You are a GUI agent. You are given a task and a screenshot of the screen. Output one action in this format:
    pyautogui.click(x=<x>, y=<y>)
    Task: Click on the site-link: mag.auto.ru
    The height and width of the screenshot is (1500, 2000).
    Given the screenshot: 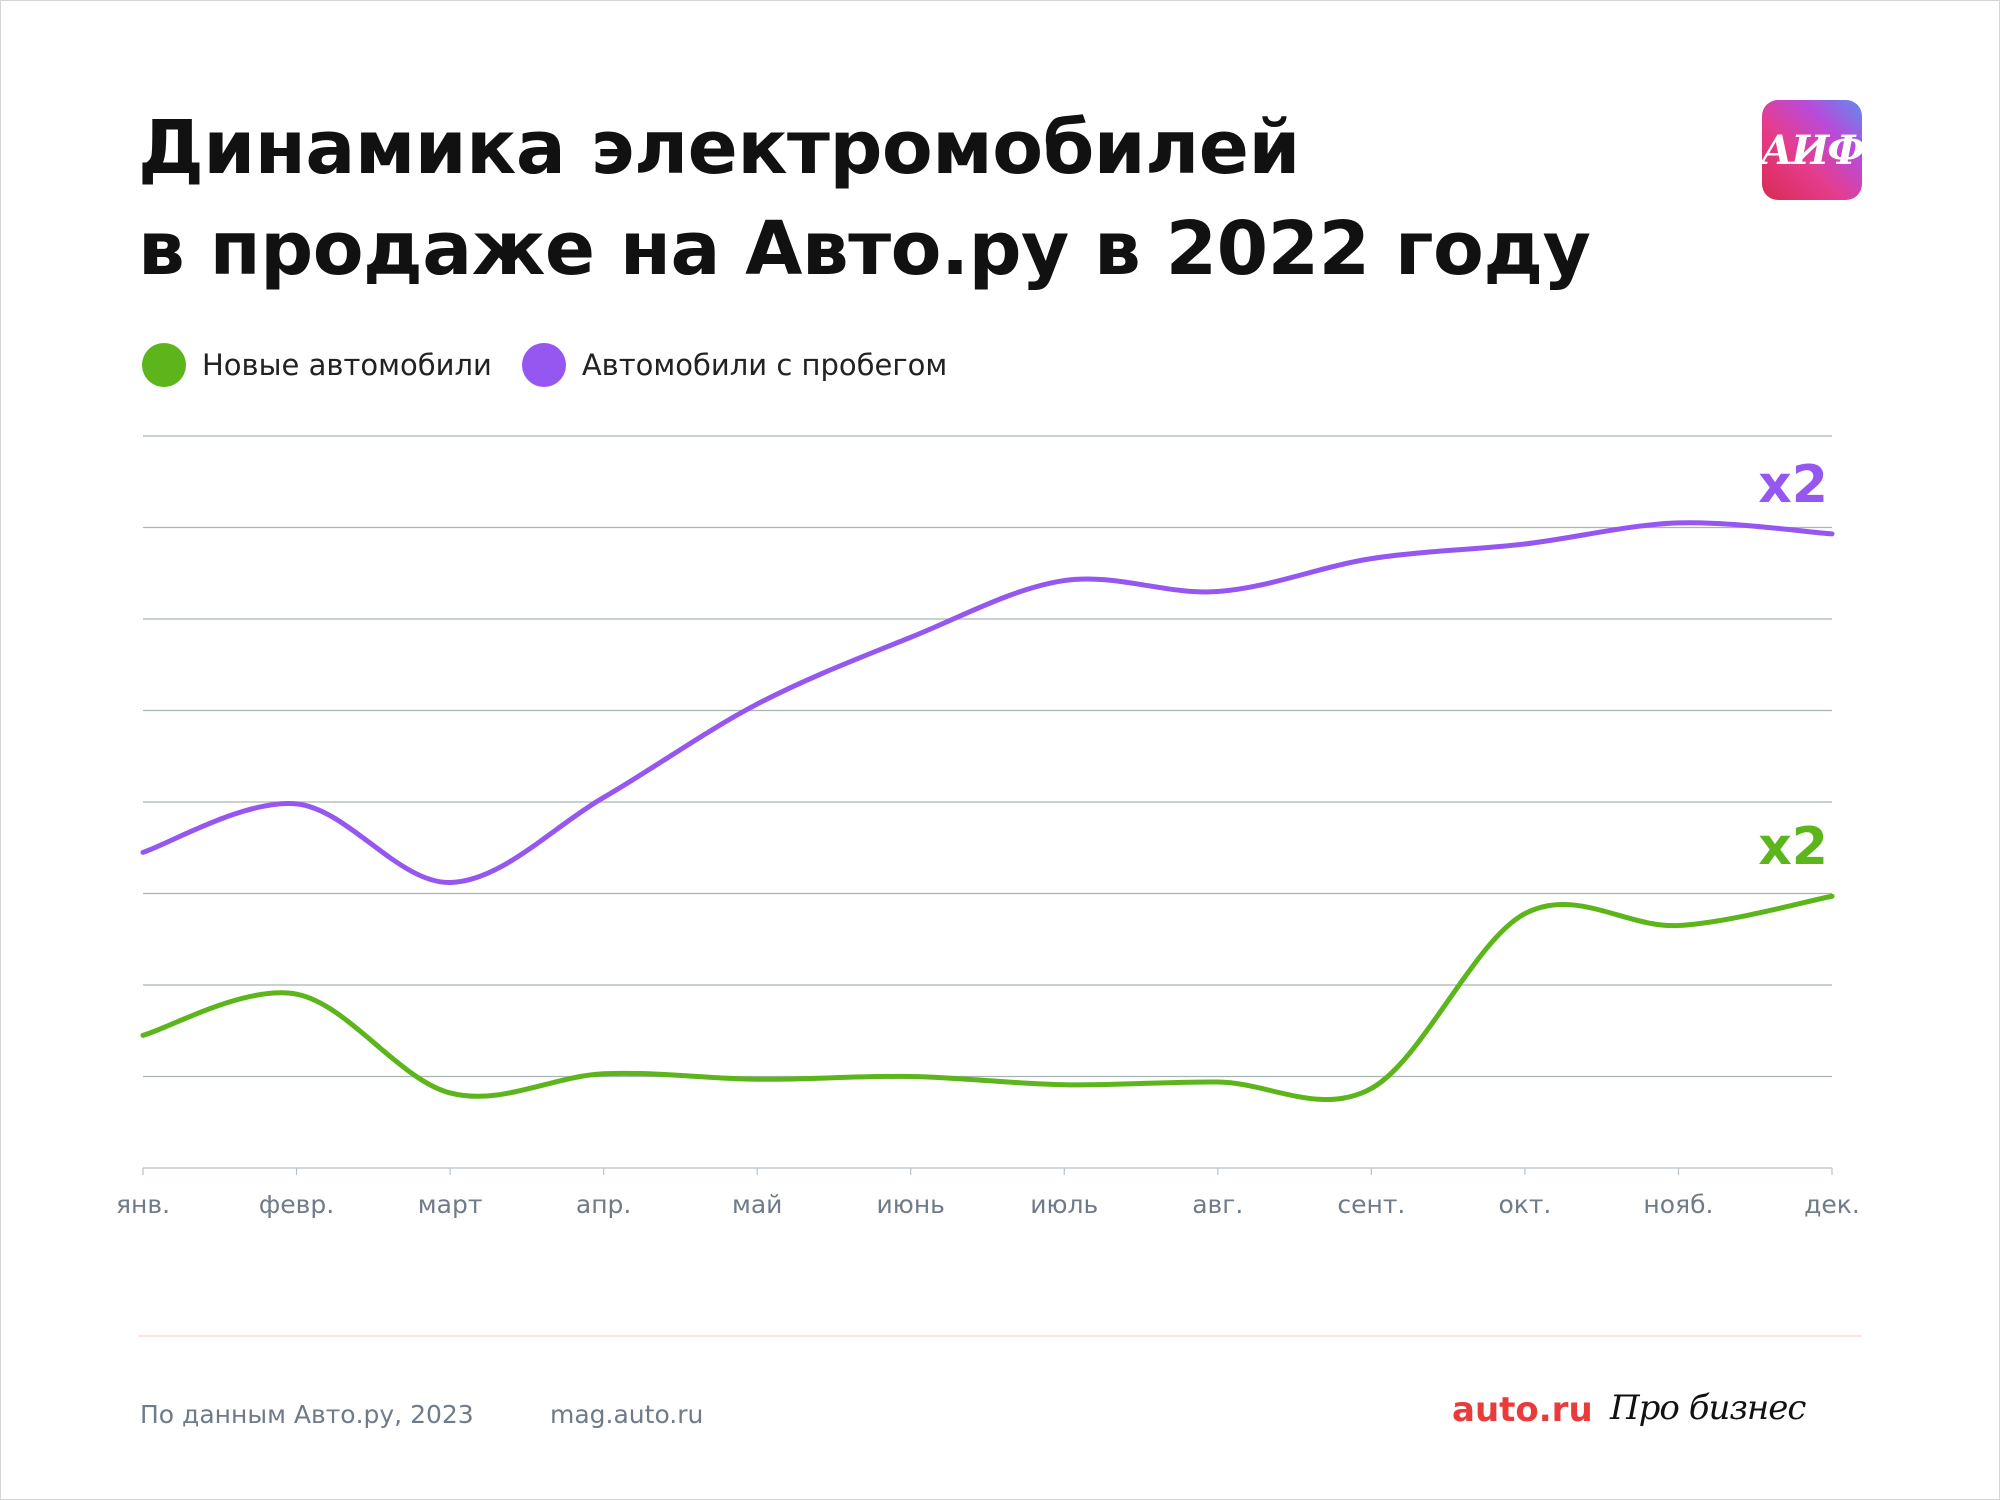 What is the action you would take?
    pyautogui.click(x=627, y=1414)
    